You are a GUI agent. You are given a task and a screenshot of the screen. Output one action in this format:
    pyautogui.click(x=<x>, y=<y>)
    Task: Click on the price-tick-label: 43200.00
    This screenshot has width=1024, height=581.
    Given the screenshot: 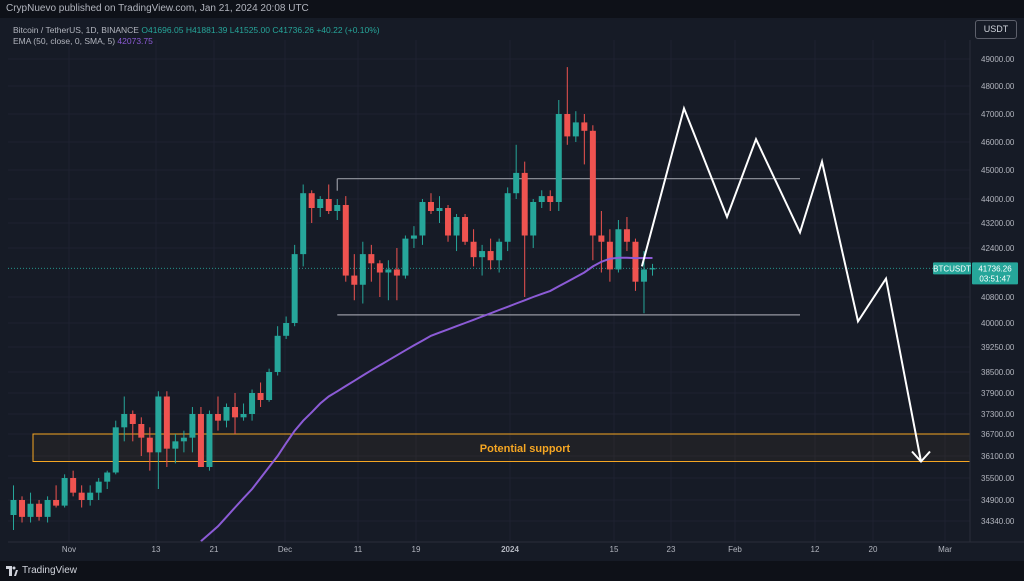 What is the action you would take?
    pyautogui.click(x=998, y=223)
    